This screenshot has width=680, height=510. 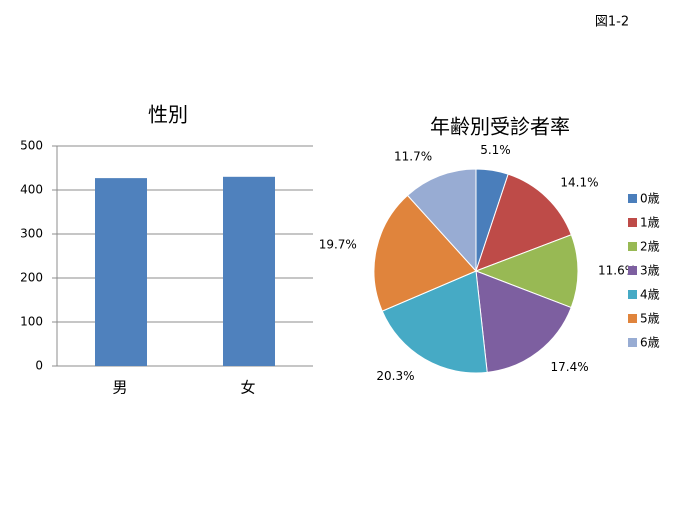 I want to click on y-tick-label: 300, so click(x=31, y=234).